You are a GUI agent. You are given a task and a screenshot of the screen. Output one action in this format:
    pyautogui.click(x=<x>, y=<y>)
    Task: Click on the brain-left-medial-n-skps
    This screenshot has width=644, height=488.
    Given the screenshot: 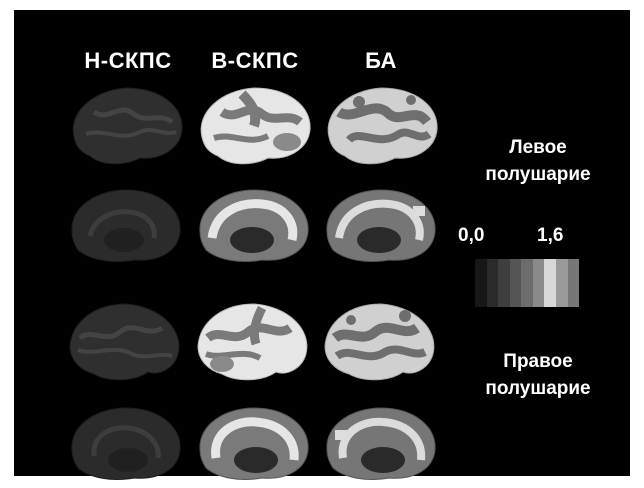 What is the action you would take?
    pyautogui.click(x=126, y=226)
    